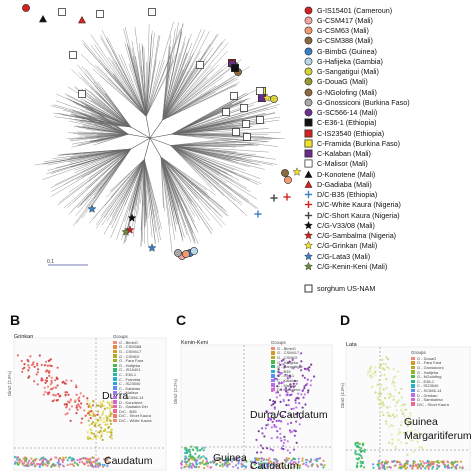 This screenshot has width=474, height=474. Describe the element at coordinates (430, 395) in the screenshot. I see `groups-legend-item: D - Grinkan` at that location.